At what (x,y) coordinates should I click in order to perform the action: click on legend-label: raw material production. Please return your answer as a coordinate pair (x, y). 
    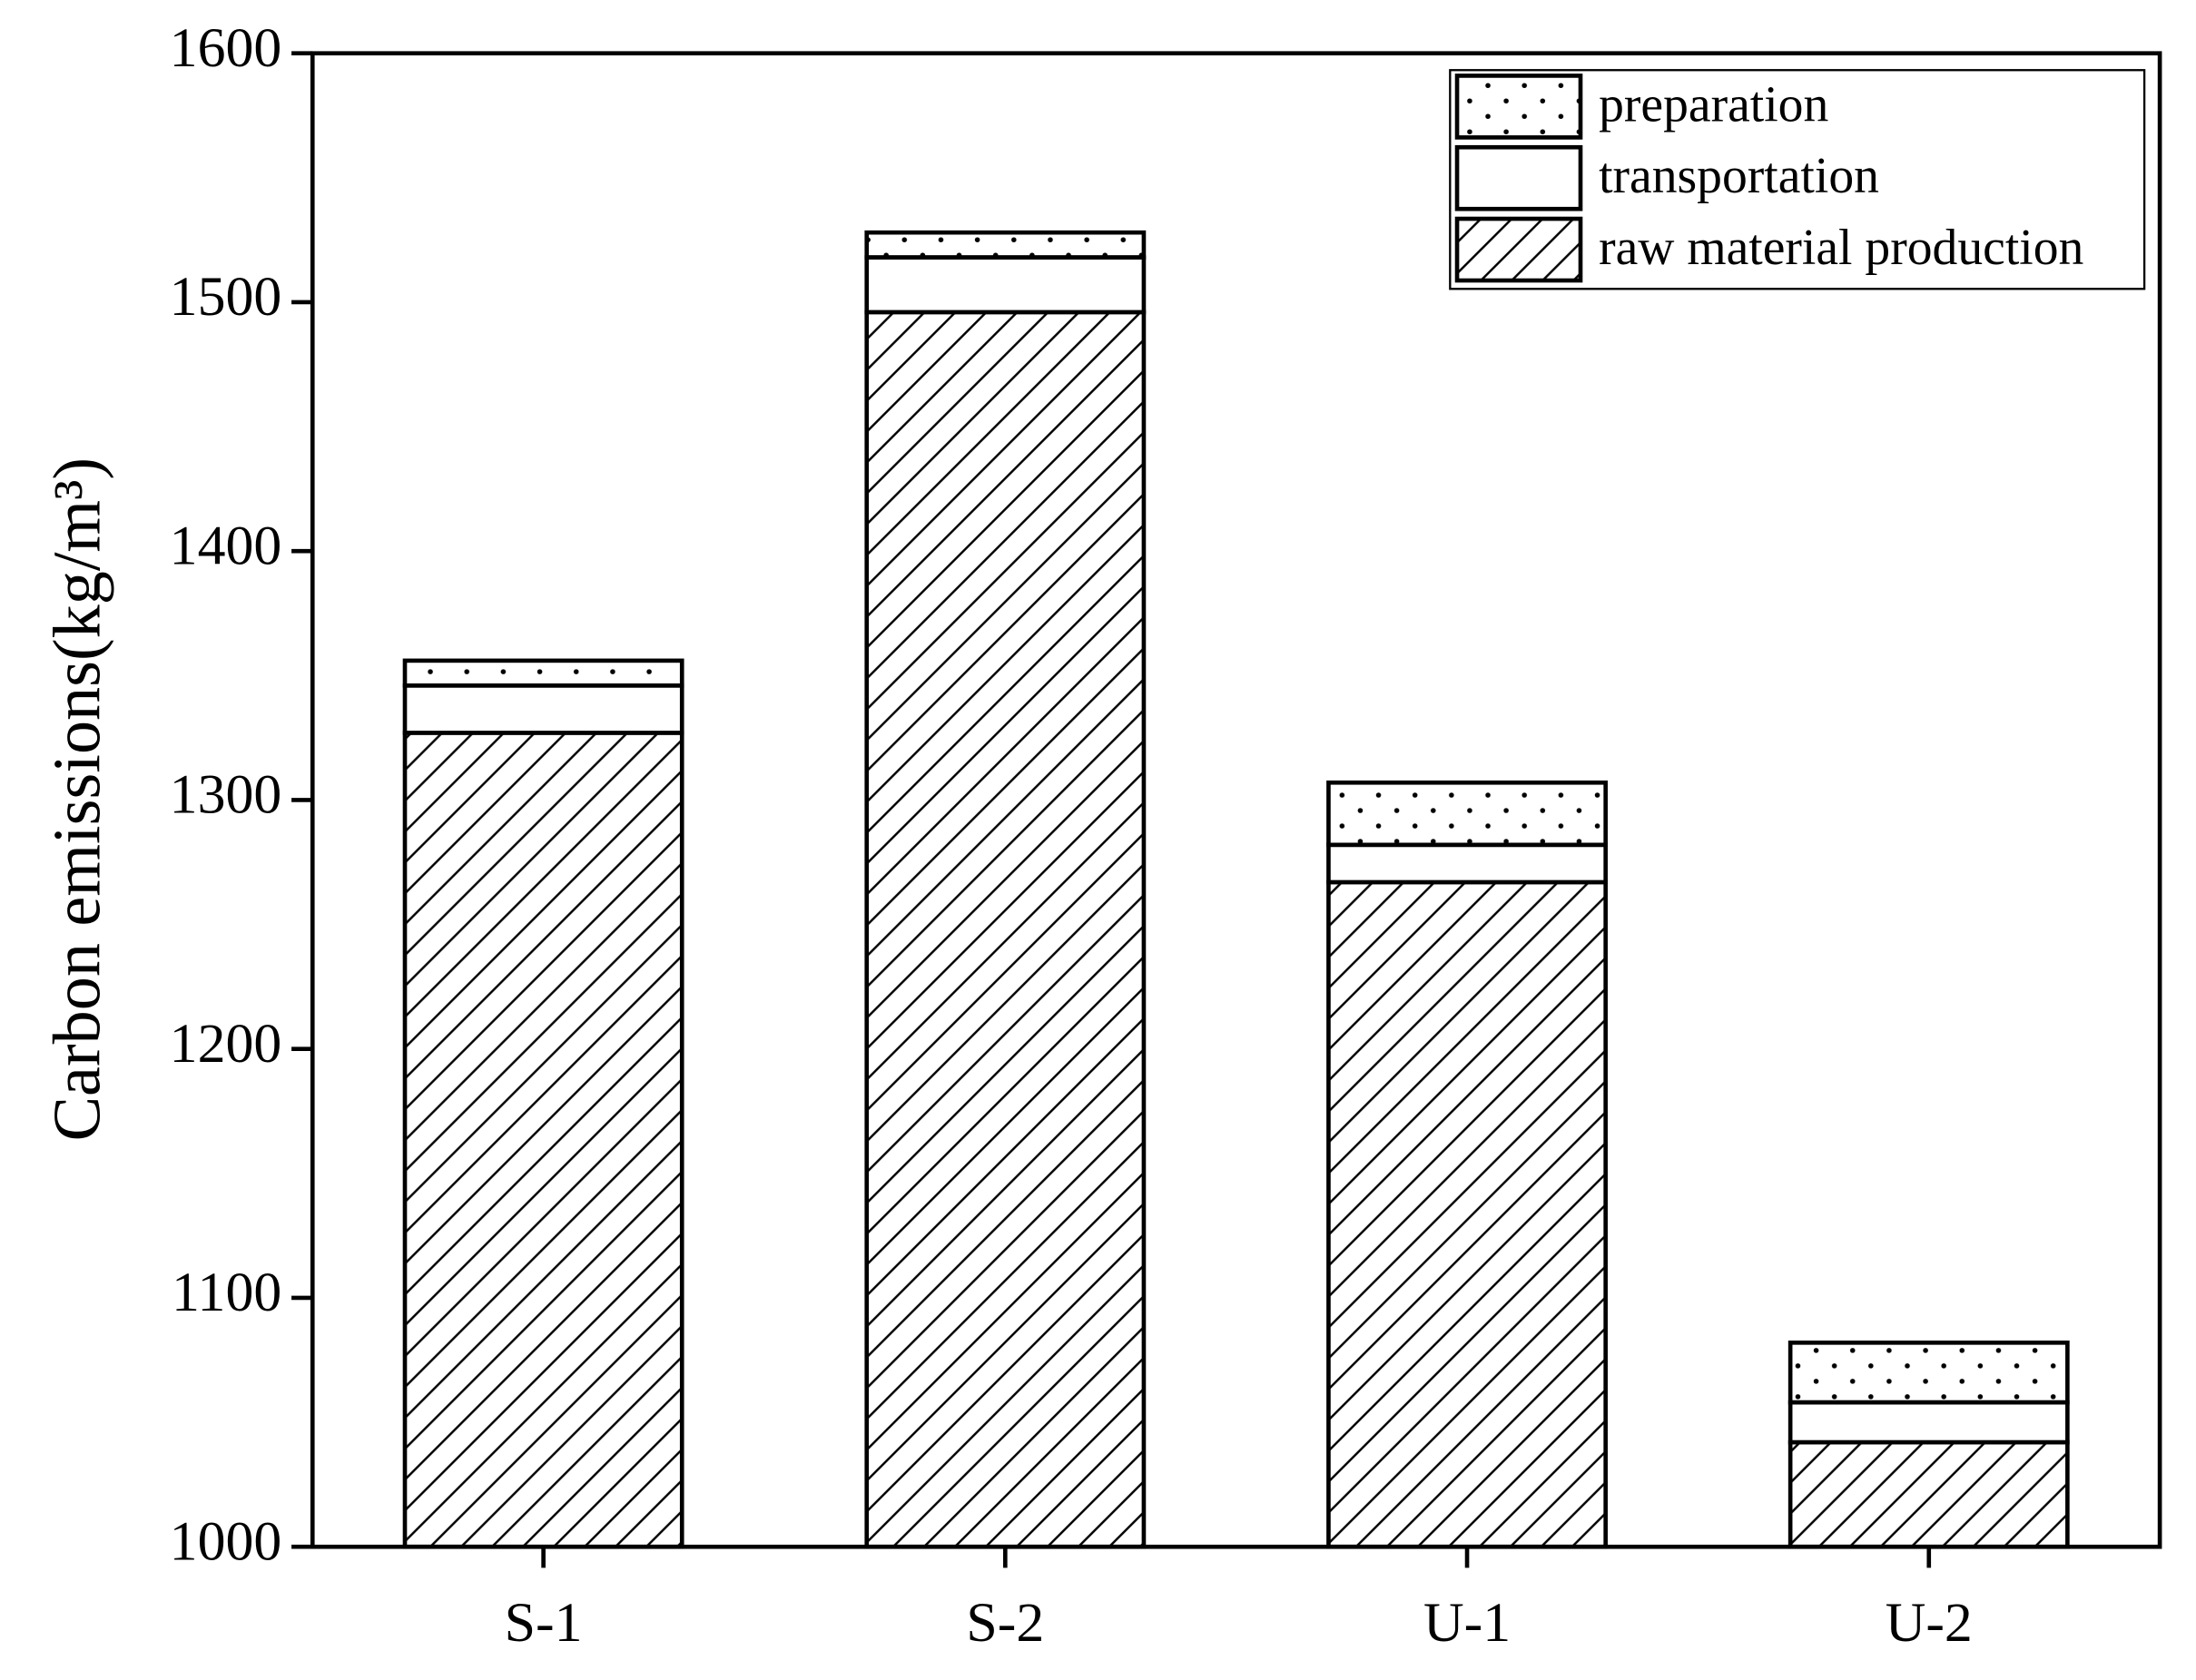
    Looking at the image, I should click on (1841, 248).